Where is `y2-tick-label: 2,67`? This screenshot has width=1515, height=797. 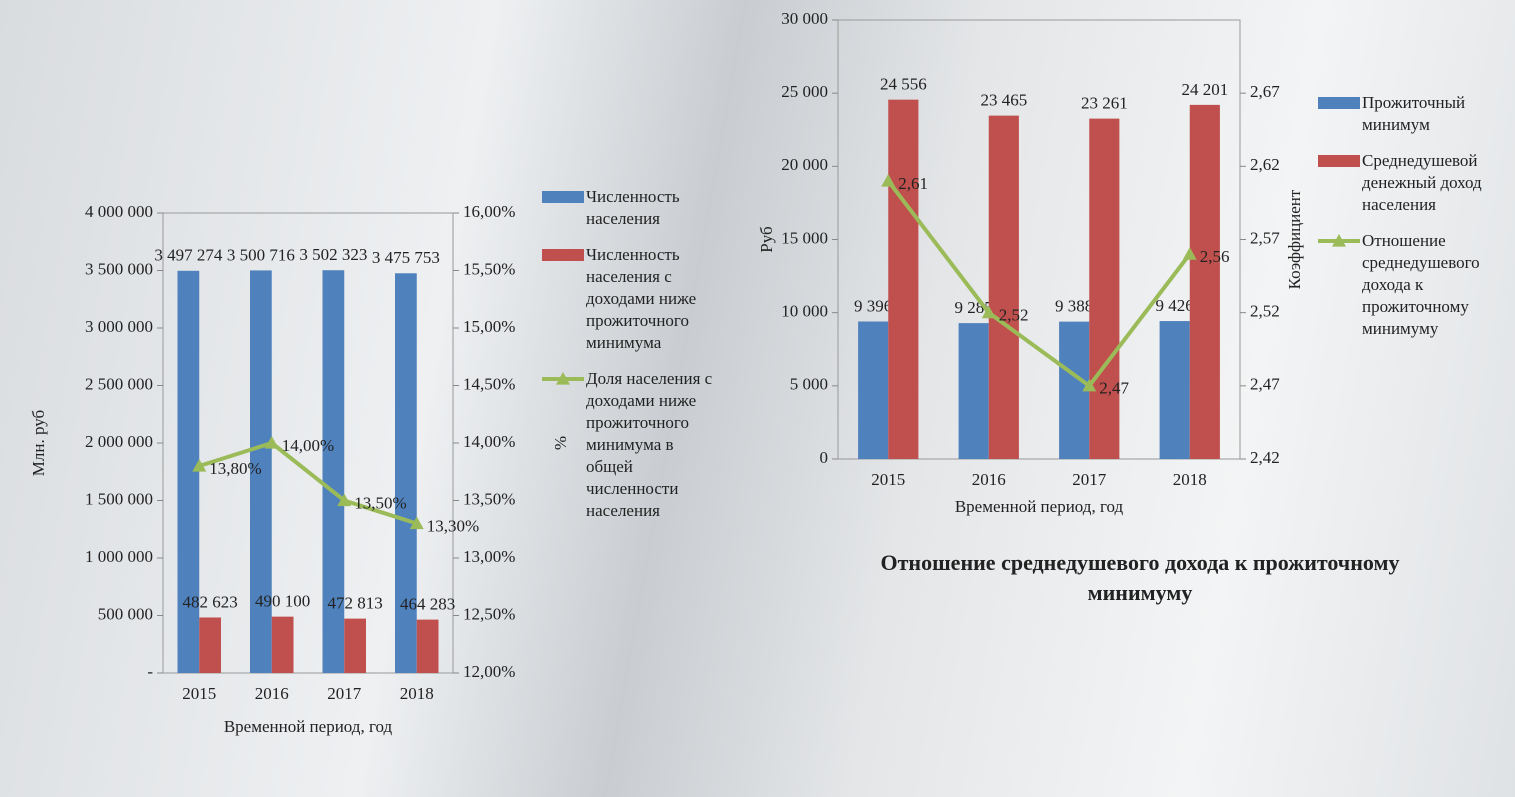 y2-tick-label: 2,67 is located at coordinates (1265, 91).